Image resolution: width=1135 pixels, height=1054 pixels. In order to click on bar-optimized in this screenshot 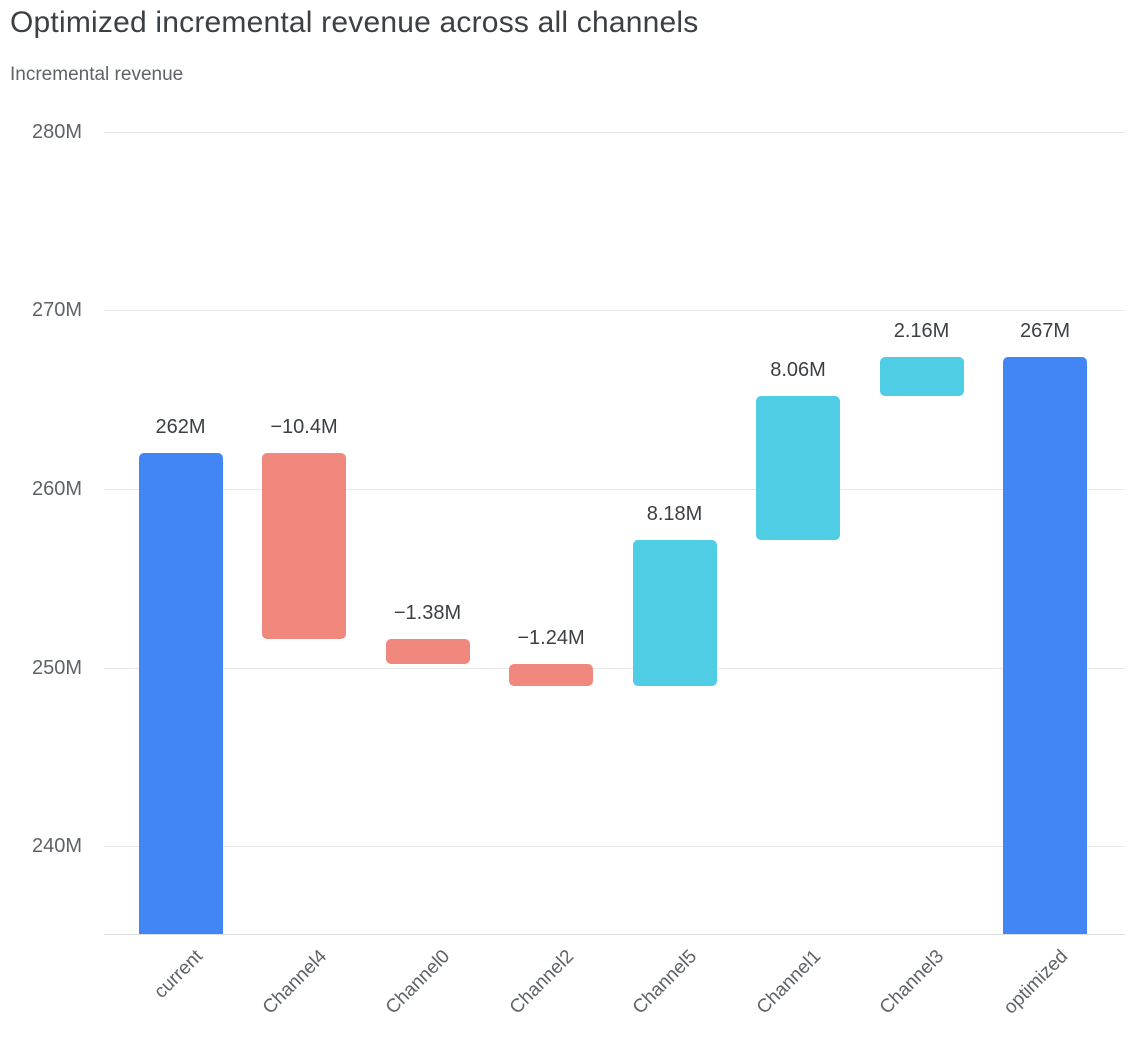, I will do `click(1045, 645)`.